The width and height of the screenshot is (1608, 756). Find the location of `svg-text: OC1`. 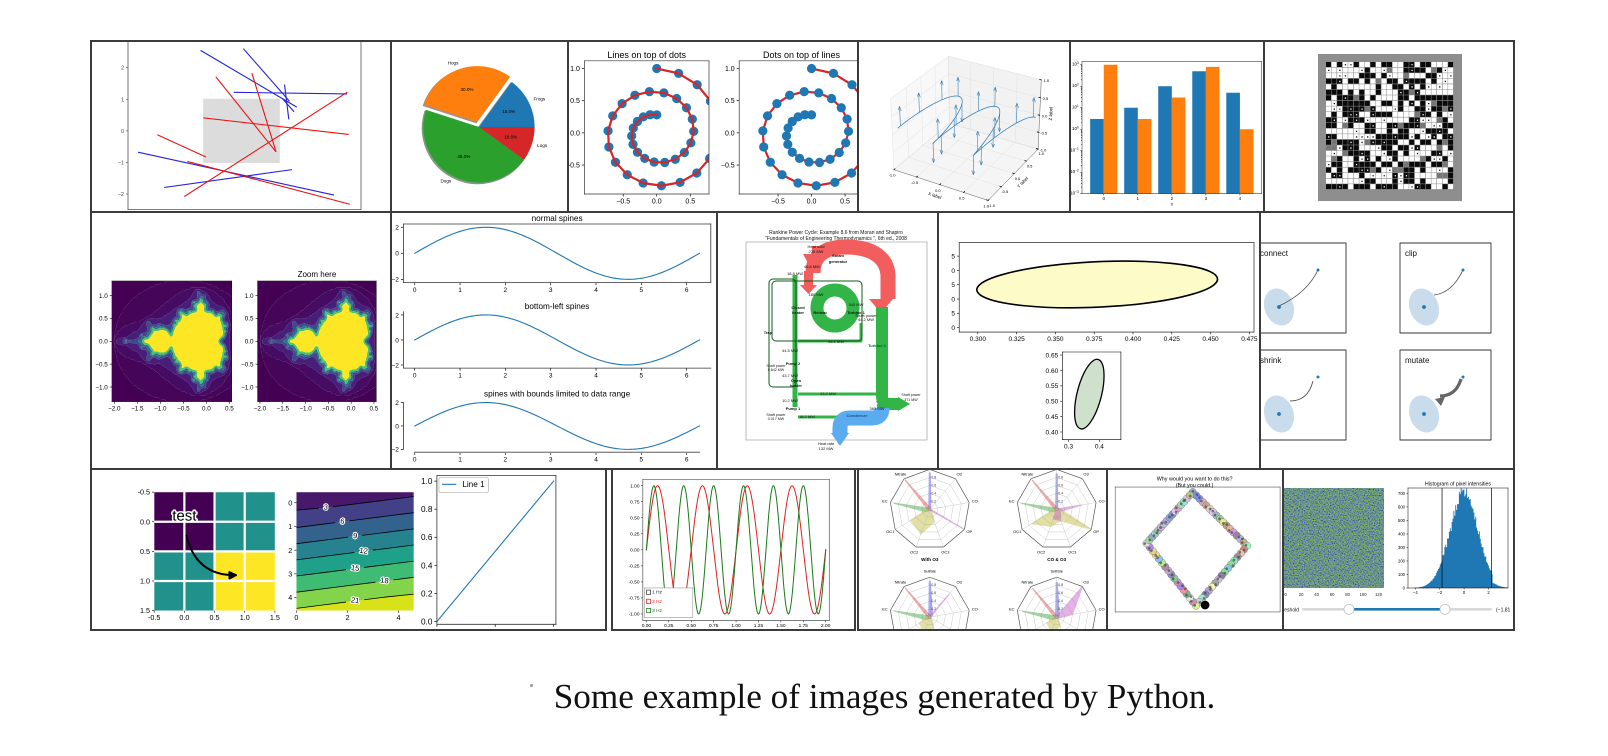

svg-text: OC1 is located at coordinates (1017, 531).